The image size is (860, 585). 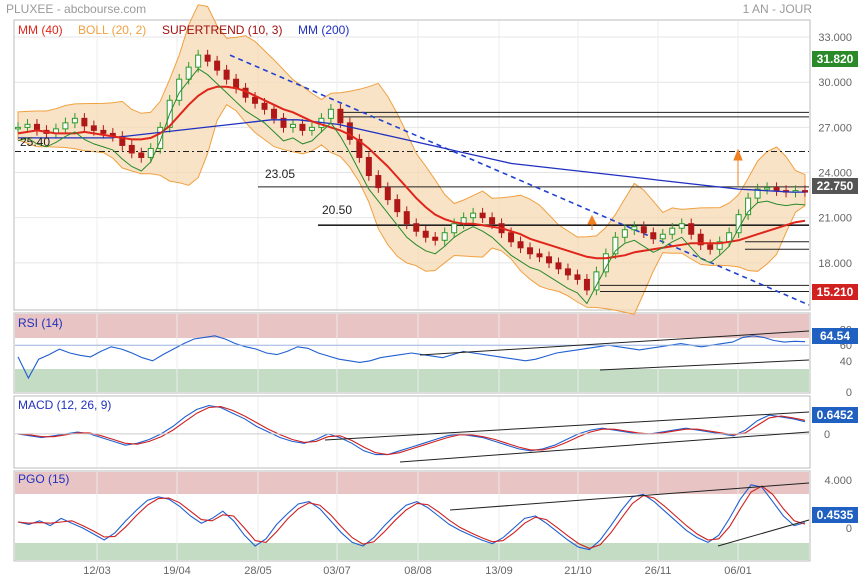 I want to click on pgo-signal-line, so click(x=411, y=517).